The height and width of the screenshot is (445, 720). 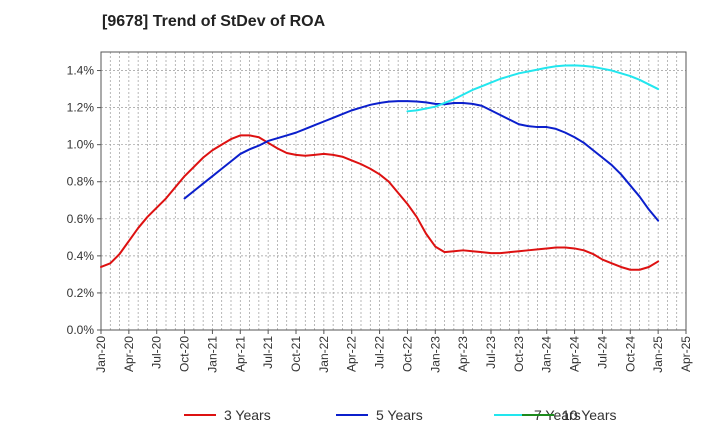 I want to click on legend-label: 10 Years, so click(x=589, y=415).